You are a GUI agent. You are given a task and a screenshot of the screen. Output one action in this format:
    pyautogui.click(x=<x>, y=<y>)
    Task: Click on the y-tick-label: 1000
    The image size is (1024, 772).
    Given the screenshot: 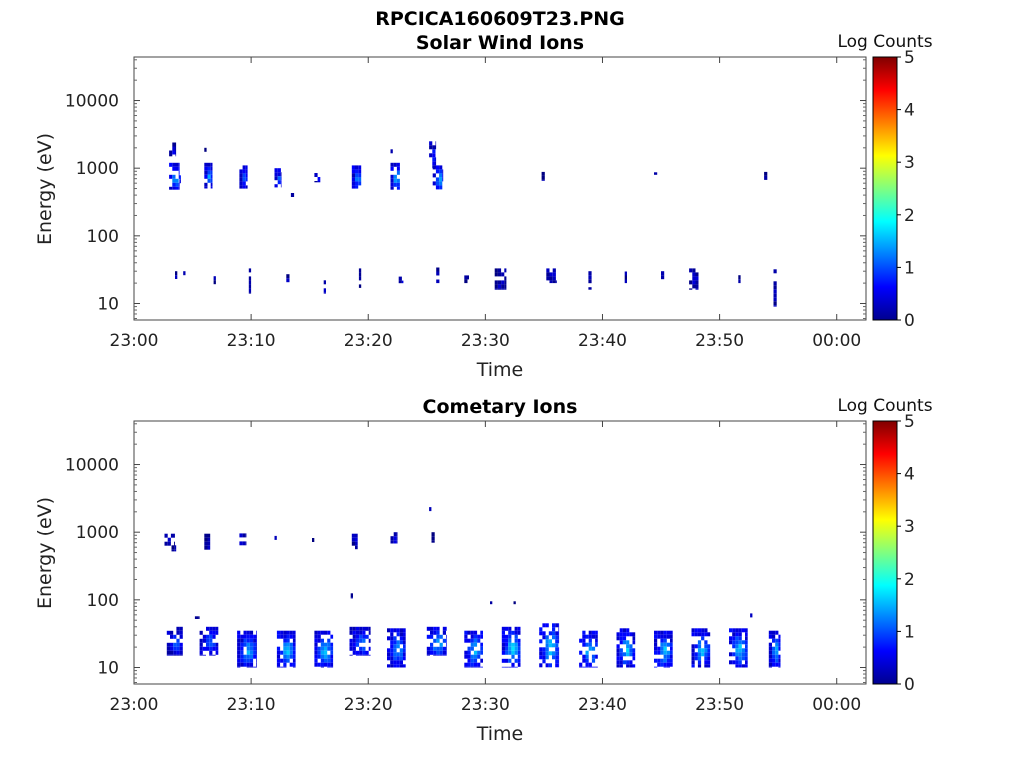 What is the action you would take?
    pyautogui.click(x=97, y=169)
    